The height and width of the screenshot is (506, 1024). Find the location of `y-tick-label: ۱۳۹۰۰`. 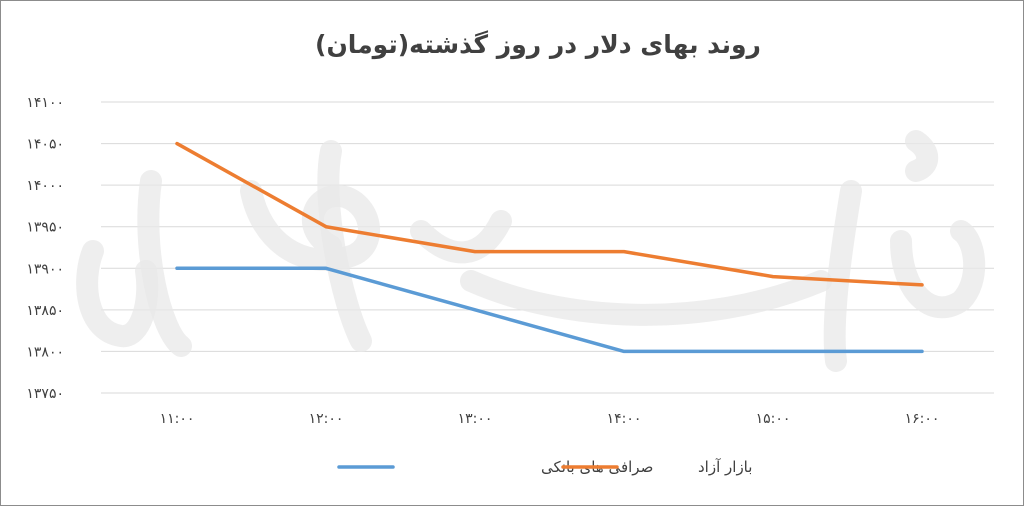

y-tick-label: ۱۳۹۰۰ is located at coordinates (45, 269).